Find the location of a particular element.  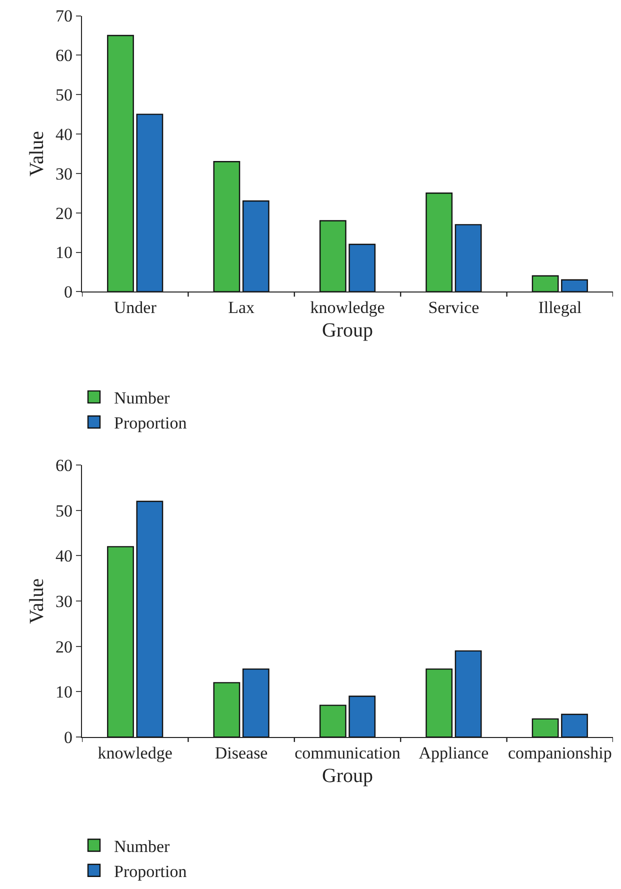

x-tick-label: Service is located at coordinates (454, 308).